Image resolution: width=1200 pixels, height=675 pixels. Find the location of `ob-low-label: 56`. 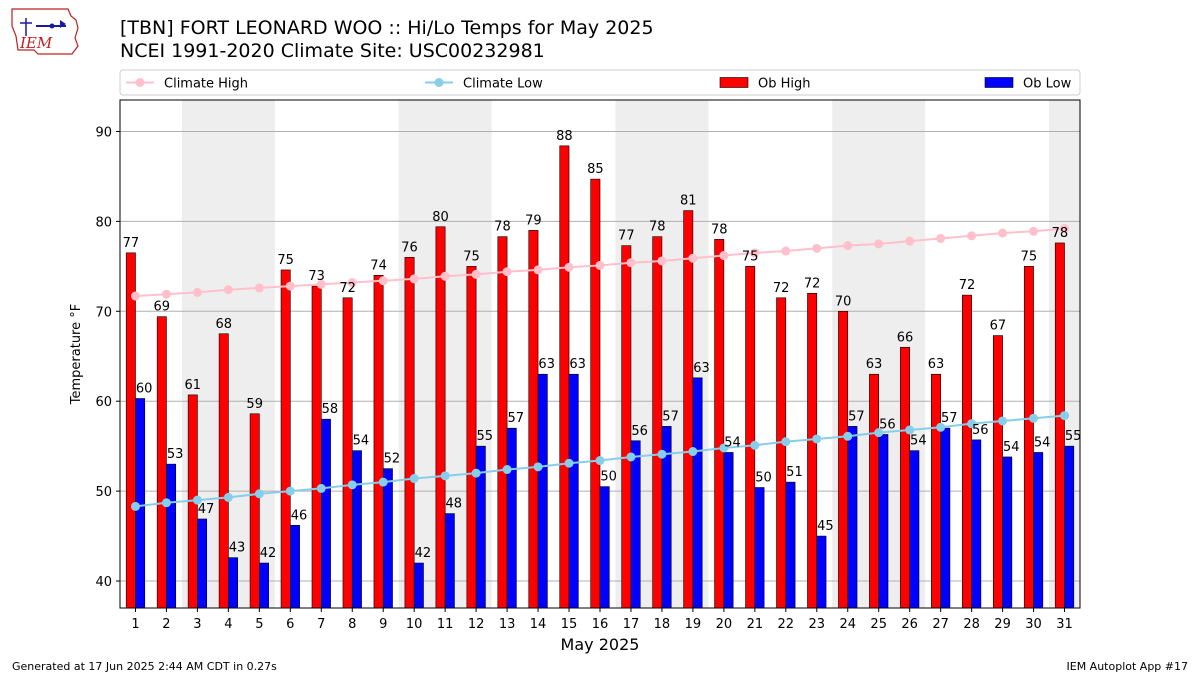

ob-low-label: 56 is located at coordinates (980, 430).